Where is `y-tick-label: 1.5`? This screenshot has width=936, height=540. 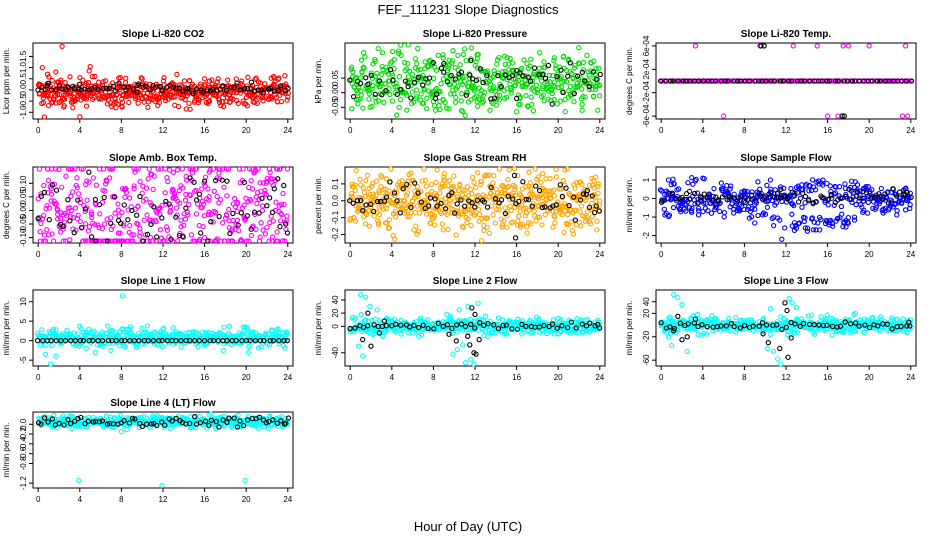
y-tick-label: 1.5 is located at coordinates (23, 56).